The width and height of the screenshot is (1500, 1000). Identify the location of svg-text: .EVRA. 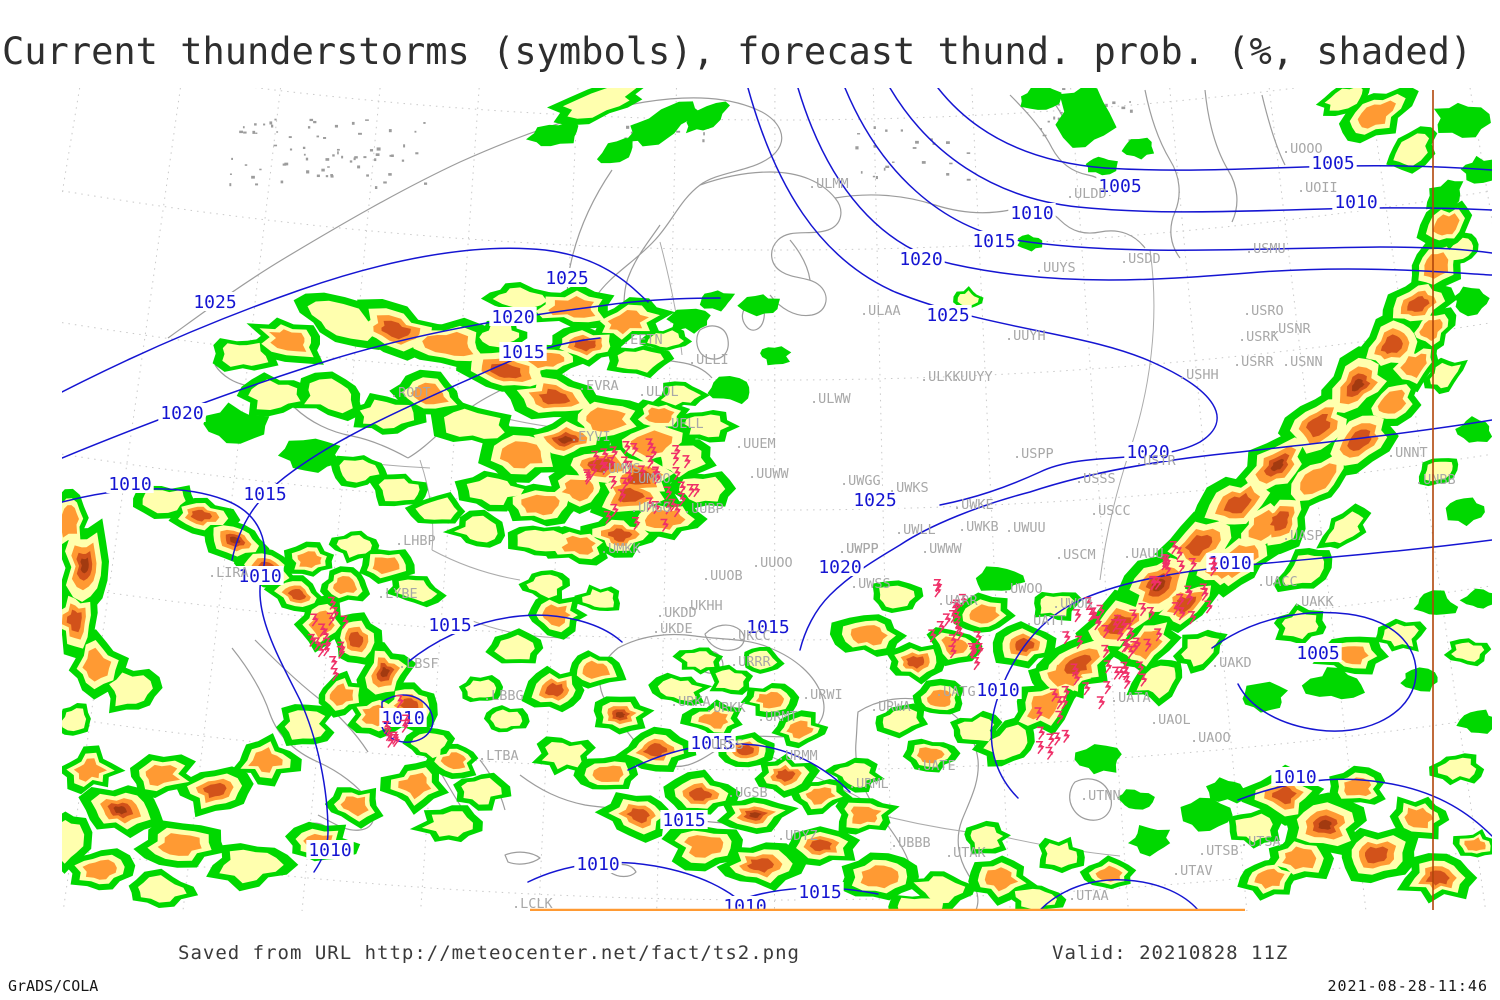
(598, 386).